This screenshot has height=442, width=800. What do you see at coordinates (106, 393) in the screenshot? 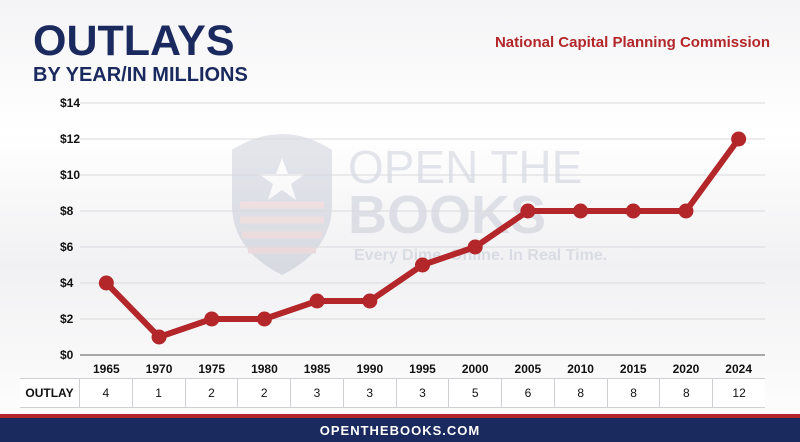
I see `outlay-cell: 4` at bounding box center [106, 393].